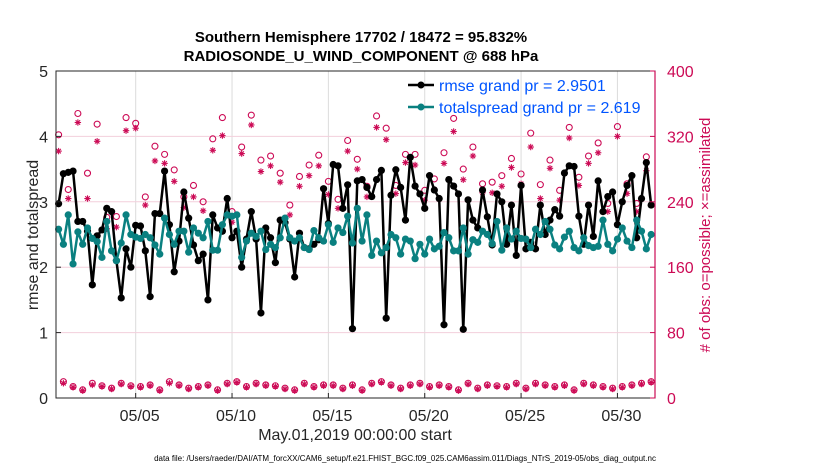 The image size is (830, 470). I want to click on y-tick-label: 4, so click(43, 137).